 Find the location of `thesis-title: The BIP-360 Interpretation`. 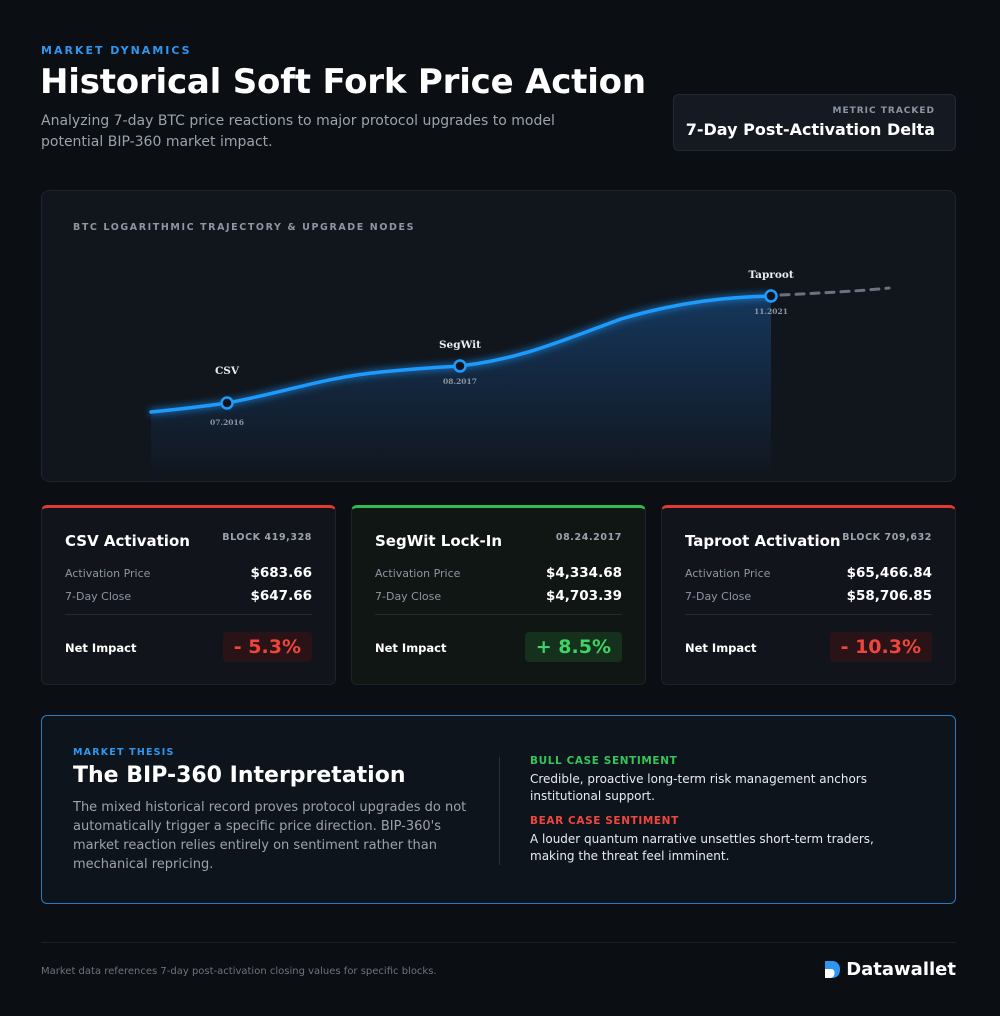

thesis-title: The BIP-360 Interpretation is located at coordinates (239, 775).